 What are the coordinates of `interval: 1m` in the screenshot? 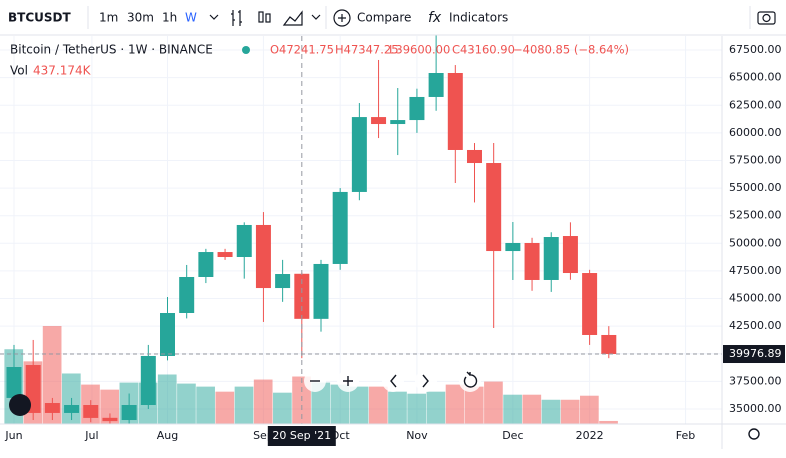 It's located at (108, 18).